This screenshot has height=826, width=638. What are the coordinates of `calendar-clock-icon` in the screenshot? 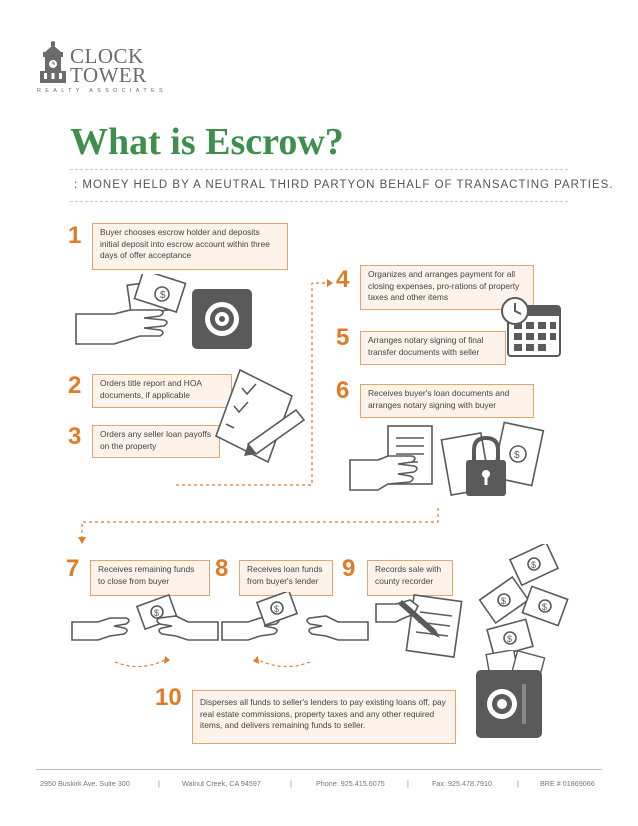 It's located at (531, 327).